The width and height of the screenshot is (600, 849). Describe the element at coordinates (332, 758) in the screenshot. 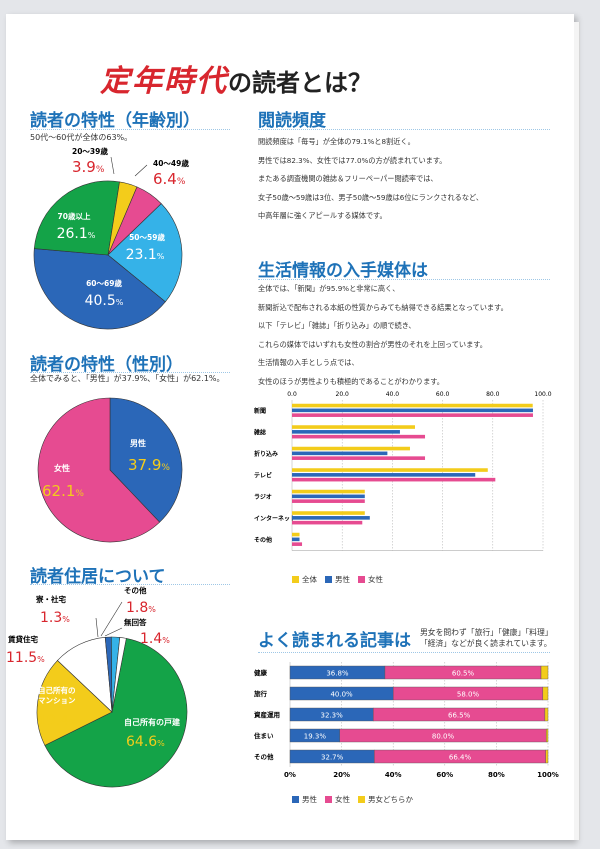

I see `articles-data-label: 32.7%` at that location.